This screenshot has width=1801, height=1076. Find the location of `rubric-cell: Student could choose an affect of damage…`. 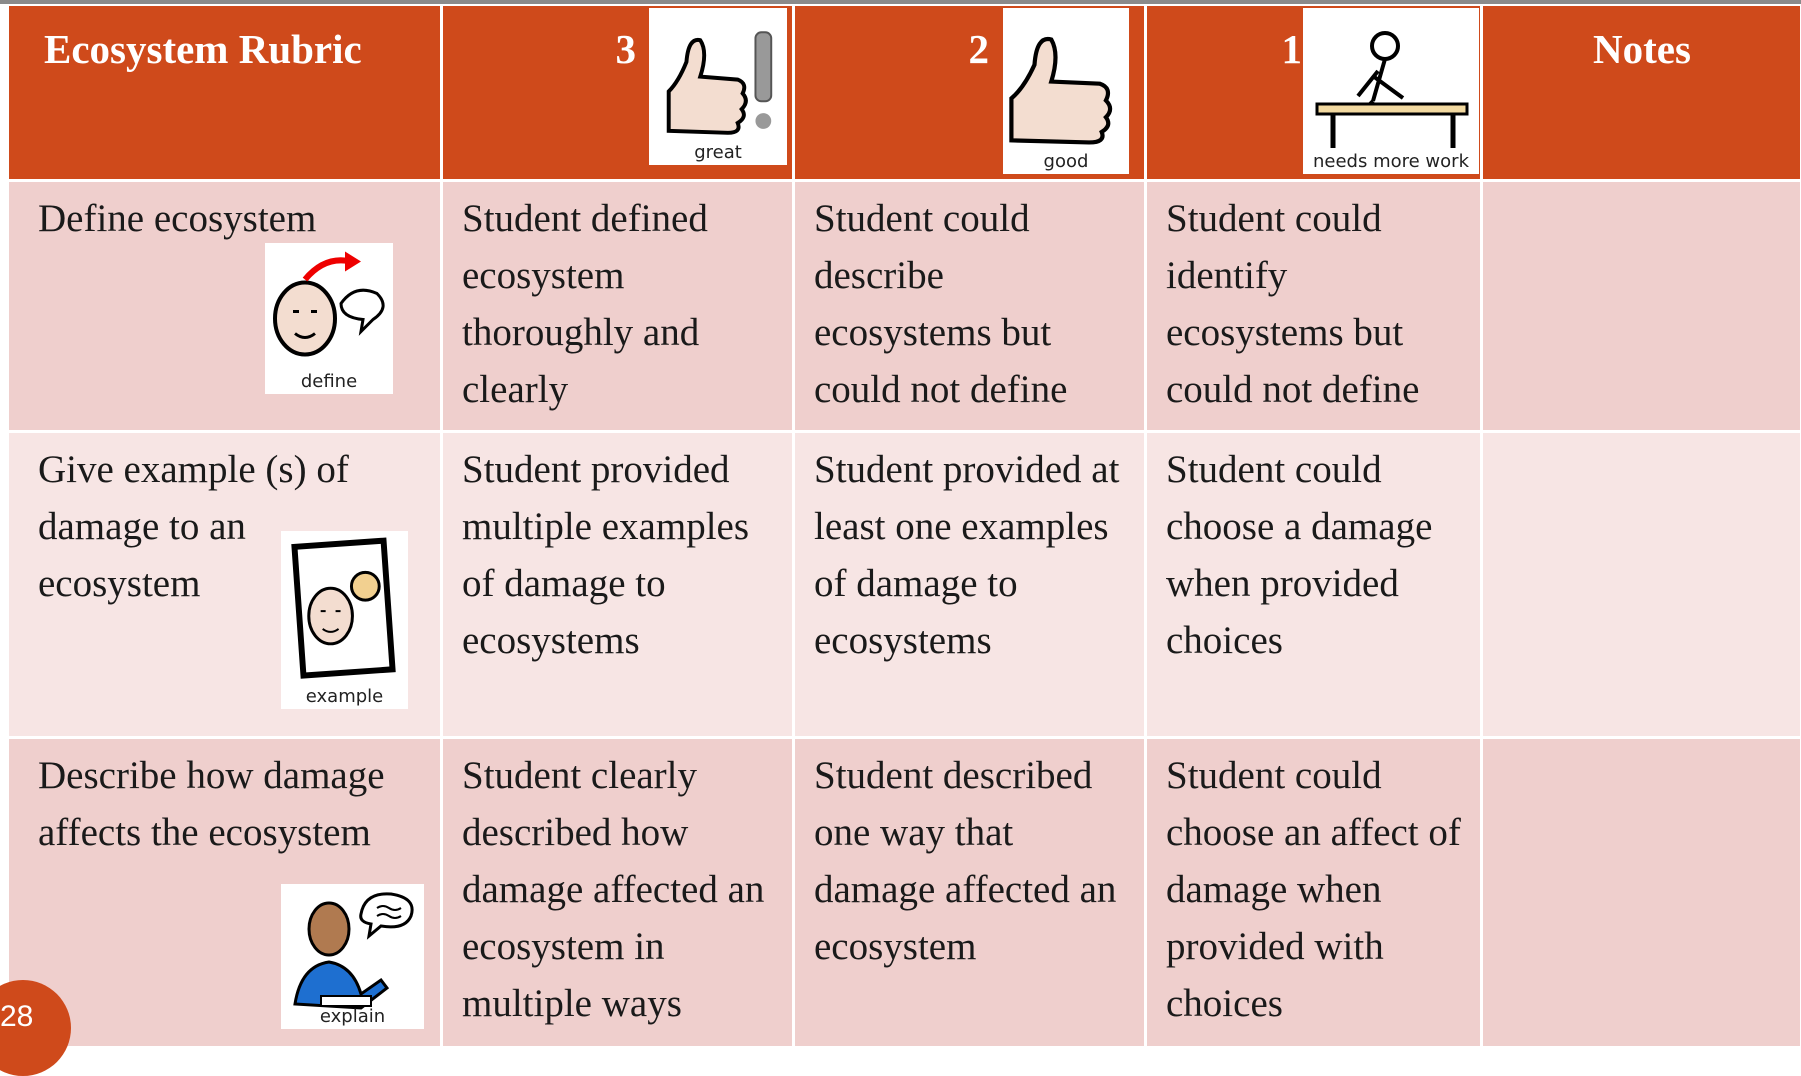

rubric-cell: Student could choose an affect of damage… is located at coordinates (1313, 892).